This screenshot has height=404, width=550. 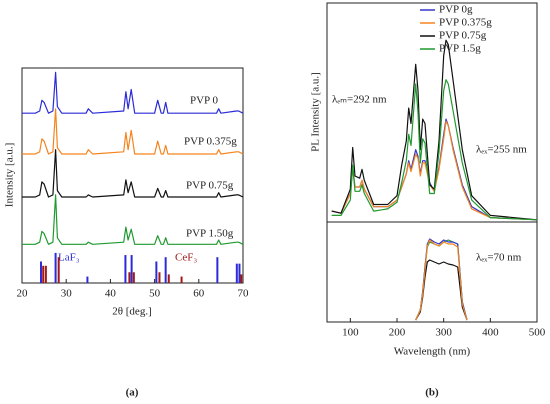 I want to click on series-label: PVP 0, so click(x=204, y=101).